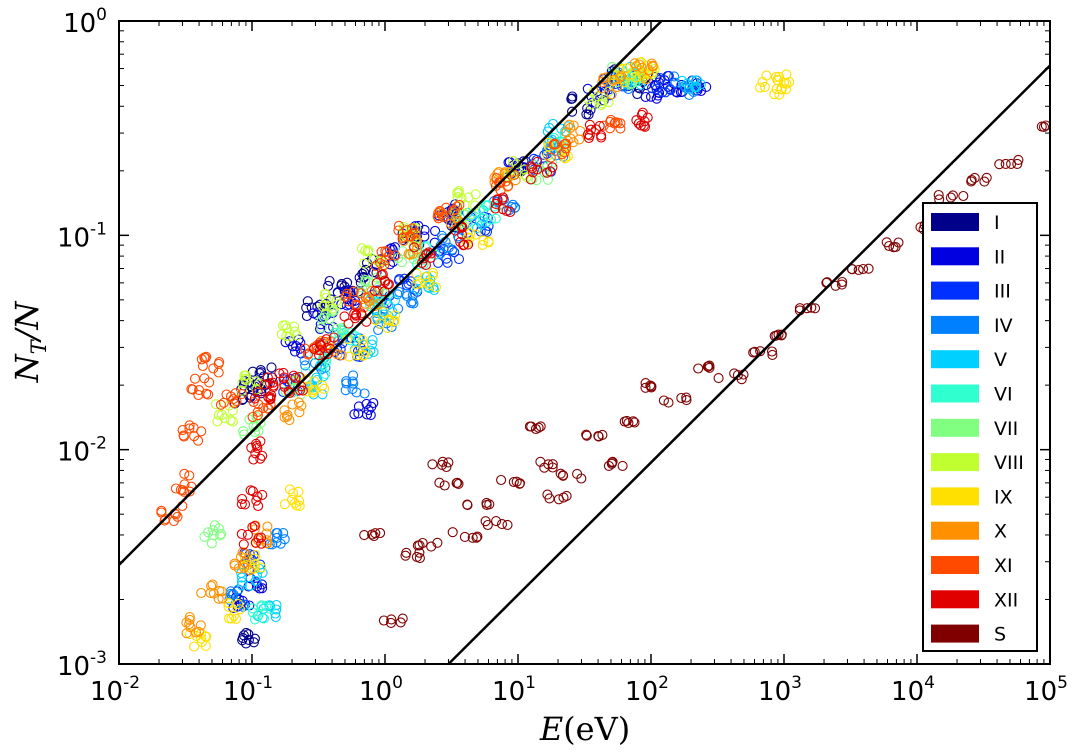 The width and height of the screenshot is (1082, 755). I want to click on legend-label: S, so click(1000, 635).